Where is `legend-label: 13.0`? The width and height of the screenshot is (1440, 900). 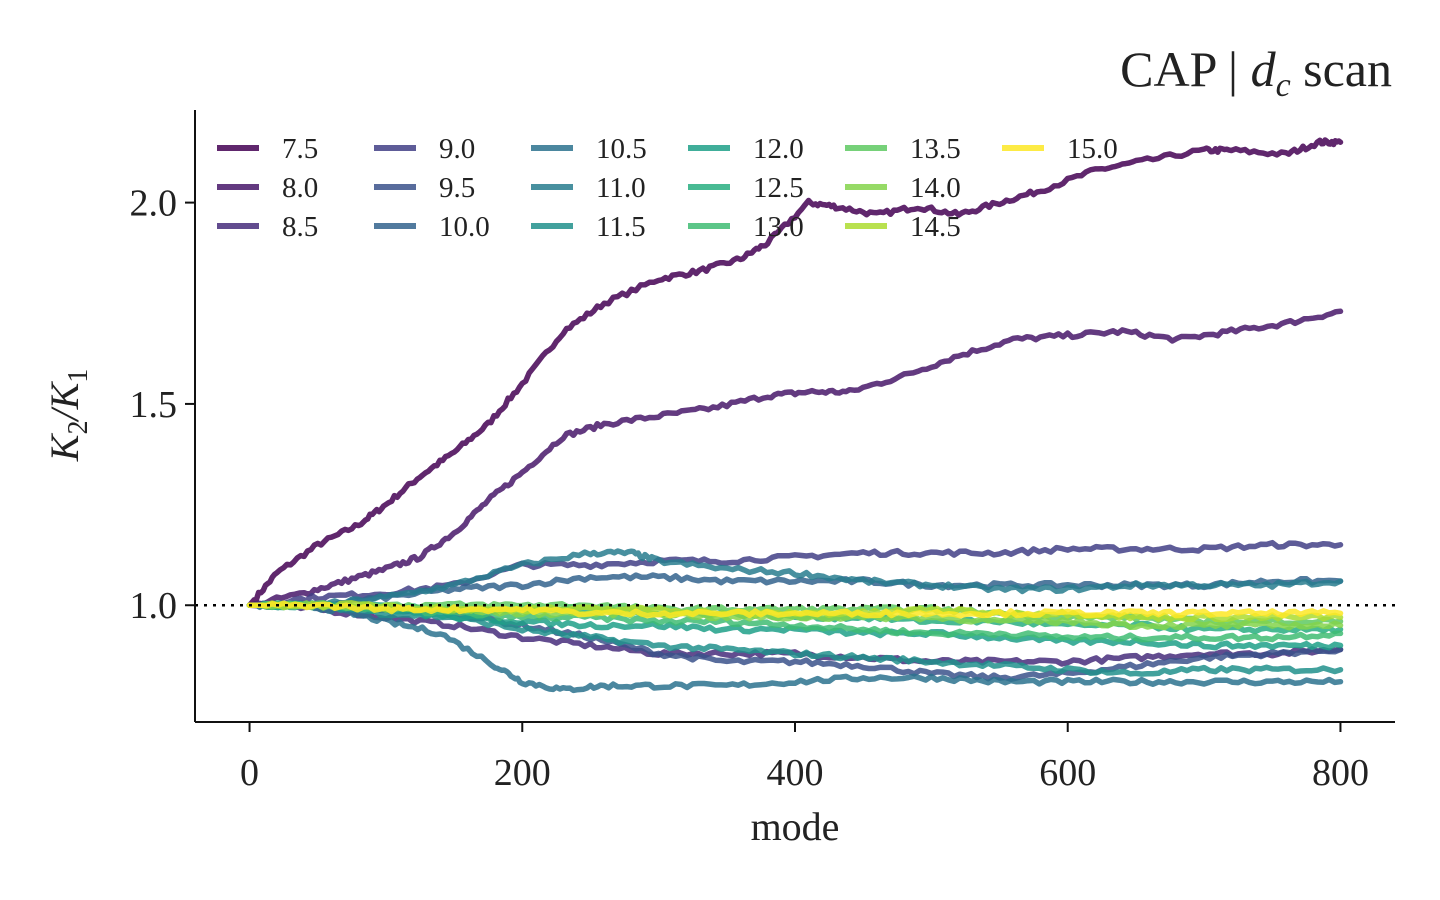 legend-label: 13.0 is located at coordinates (778, 227).